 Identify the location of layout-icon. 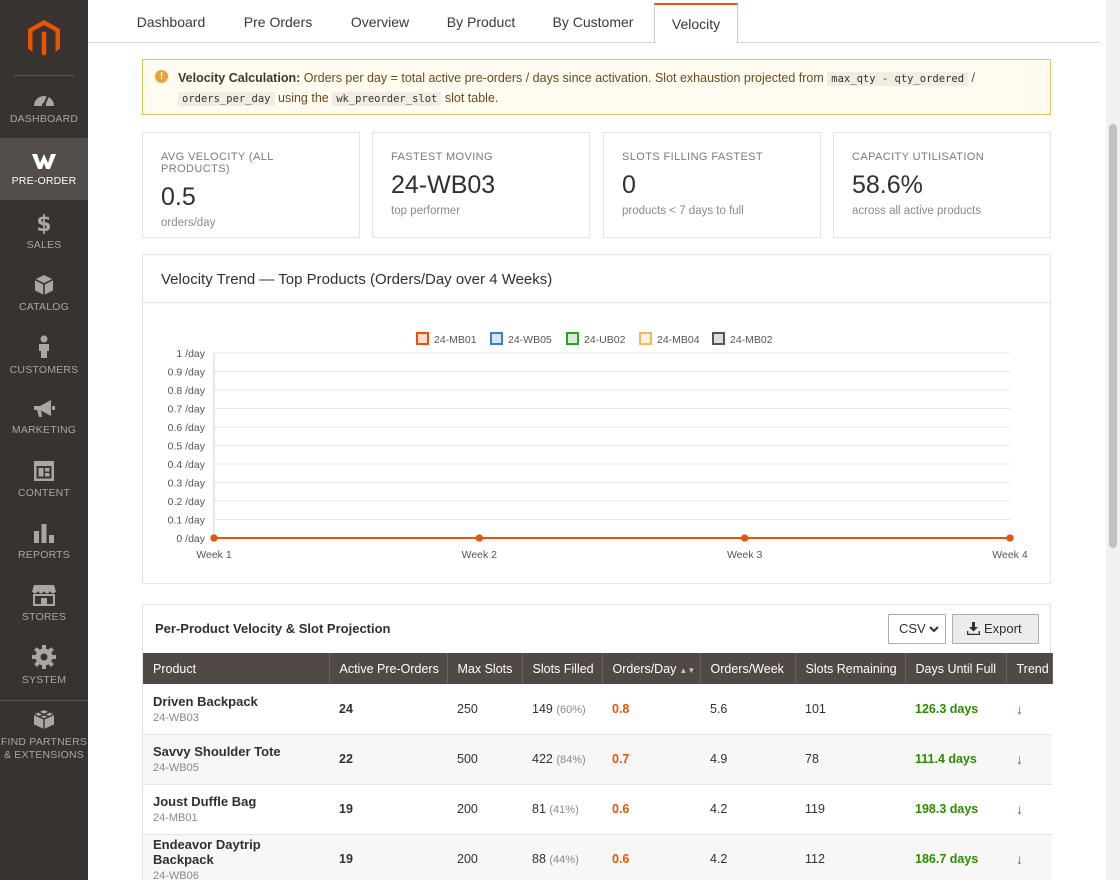
(44, 470).